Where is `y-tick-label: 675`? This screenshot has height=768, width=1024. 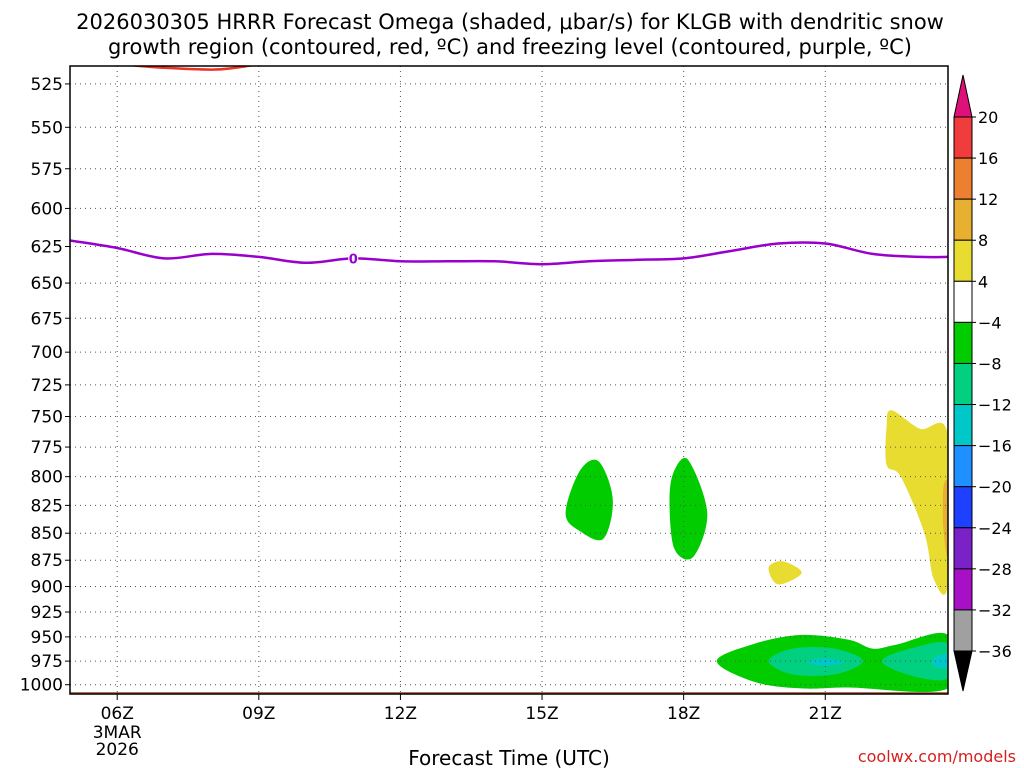 y-tick-label: 675 is located at coordinates (47, 319).